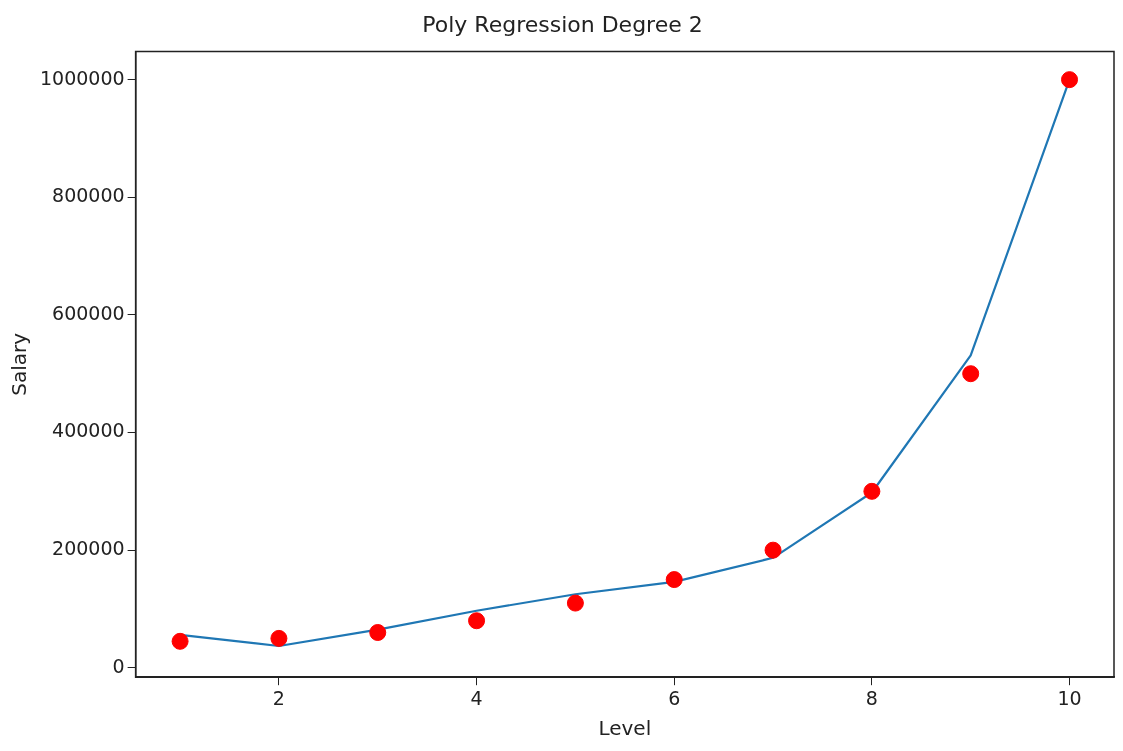 The width and height of the screenshot is (1123, 751). Describe the element at coordinates (88, 430) in the screenshot. I see `y-tick-label: 400000` at that location.